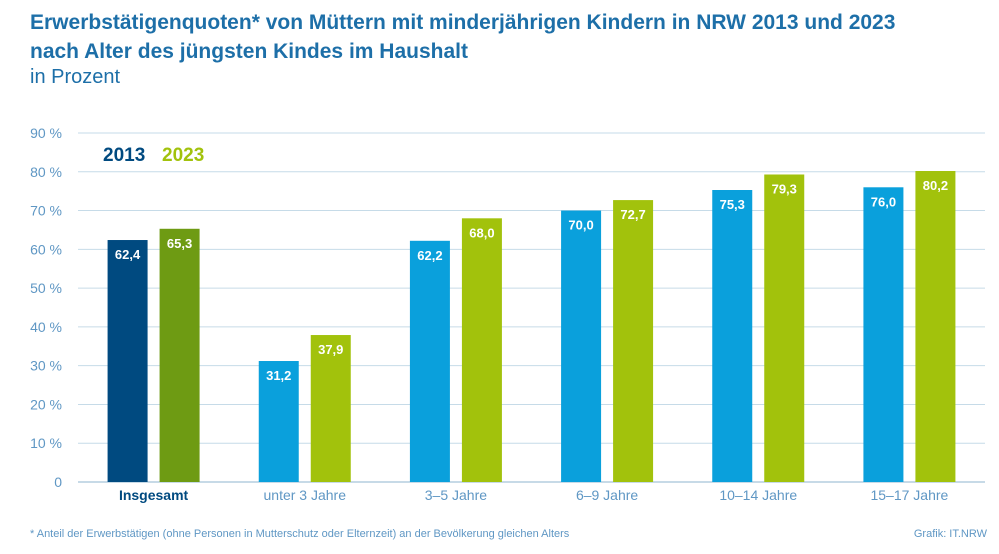 Image resolution: width=999 pixels, height=554 pixels. What do you see at coordinates (46, 366) in the screenshot?
I see `y-tick-label: 30 %` at bounding box center [46, 366].